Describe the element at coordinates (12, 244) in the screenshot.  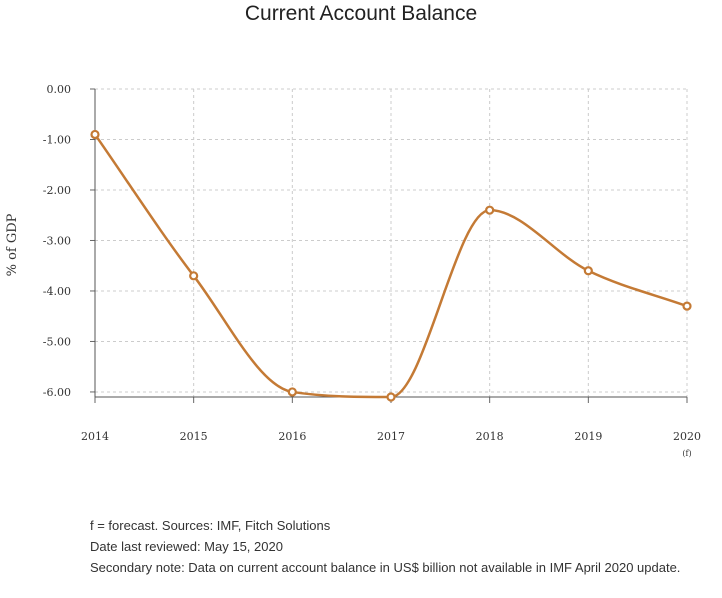
I see `y-axis-label: % of GDP` at that location.